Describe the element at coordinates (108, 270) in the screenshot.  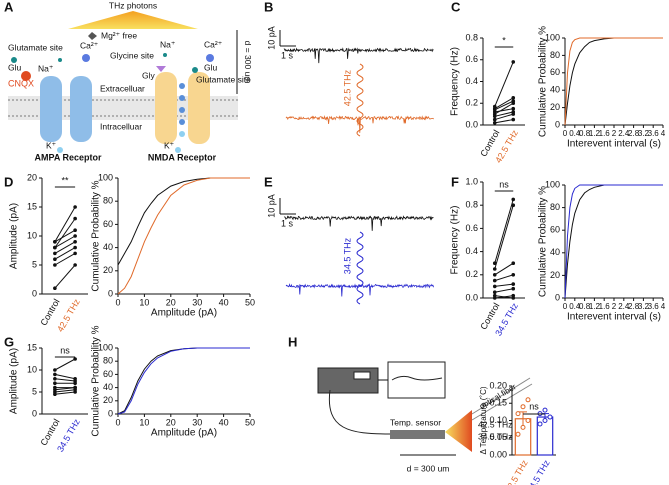
I see `y-tick-label: 20` at that location.